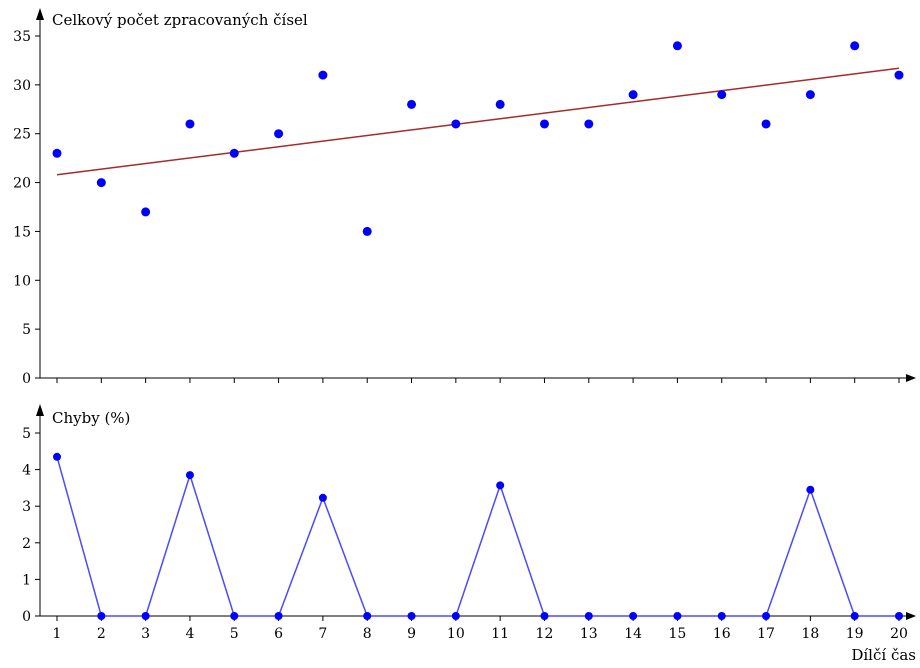 This screenshot has width=920, height=668. I want to click on bottom-y-tick-label: 5, so click(26, 434).